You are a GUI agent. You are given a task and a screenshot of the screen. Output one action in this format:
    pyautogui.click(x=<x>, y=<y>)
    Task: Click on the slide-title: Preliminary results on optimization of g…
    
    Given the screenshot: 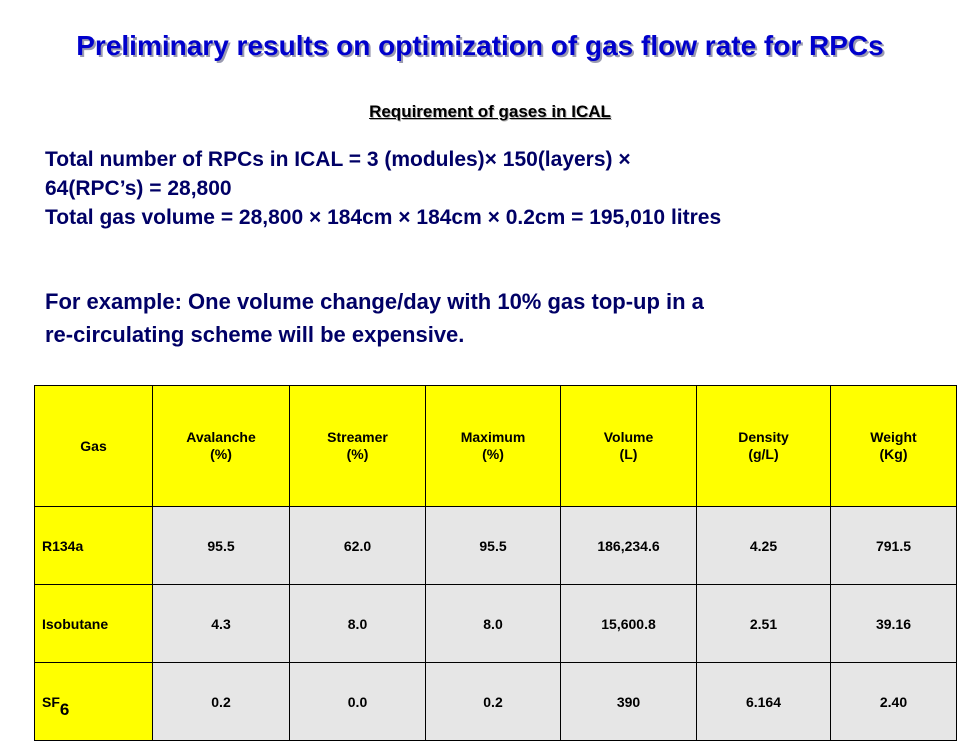 What is the action you would take?
    pyautogui.click(x=480, y=45)
    